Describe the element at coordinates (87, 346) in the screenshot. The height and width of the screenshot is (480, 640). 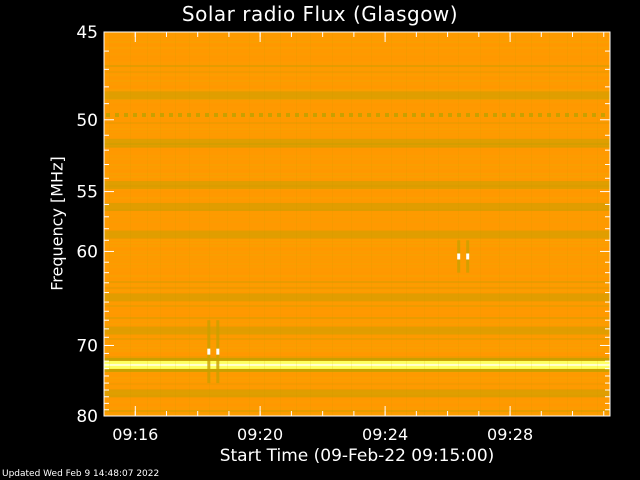
I see `y-tick-label-70: 70` at that location.